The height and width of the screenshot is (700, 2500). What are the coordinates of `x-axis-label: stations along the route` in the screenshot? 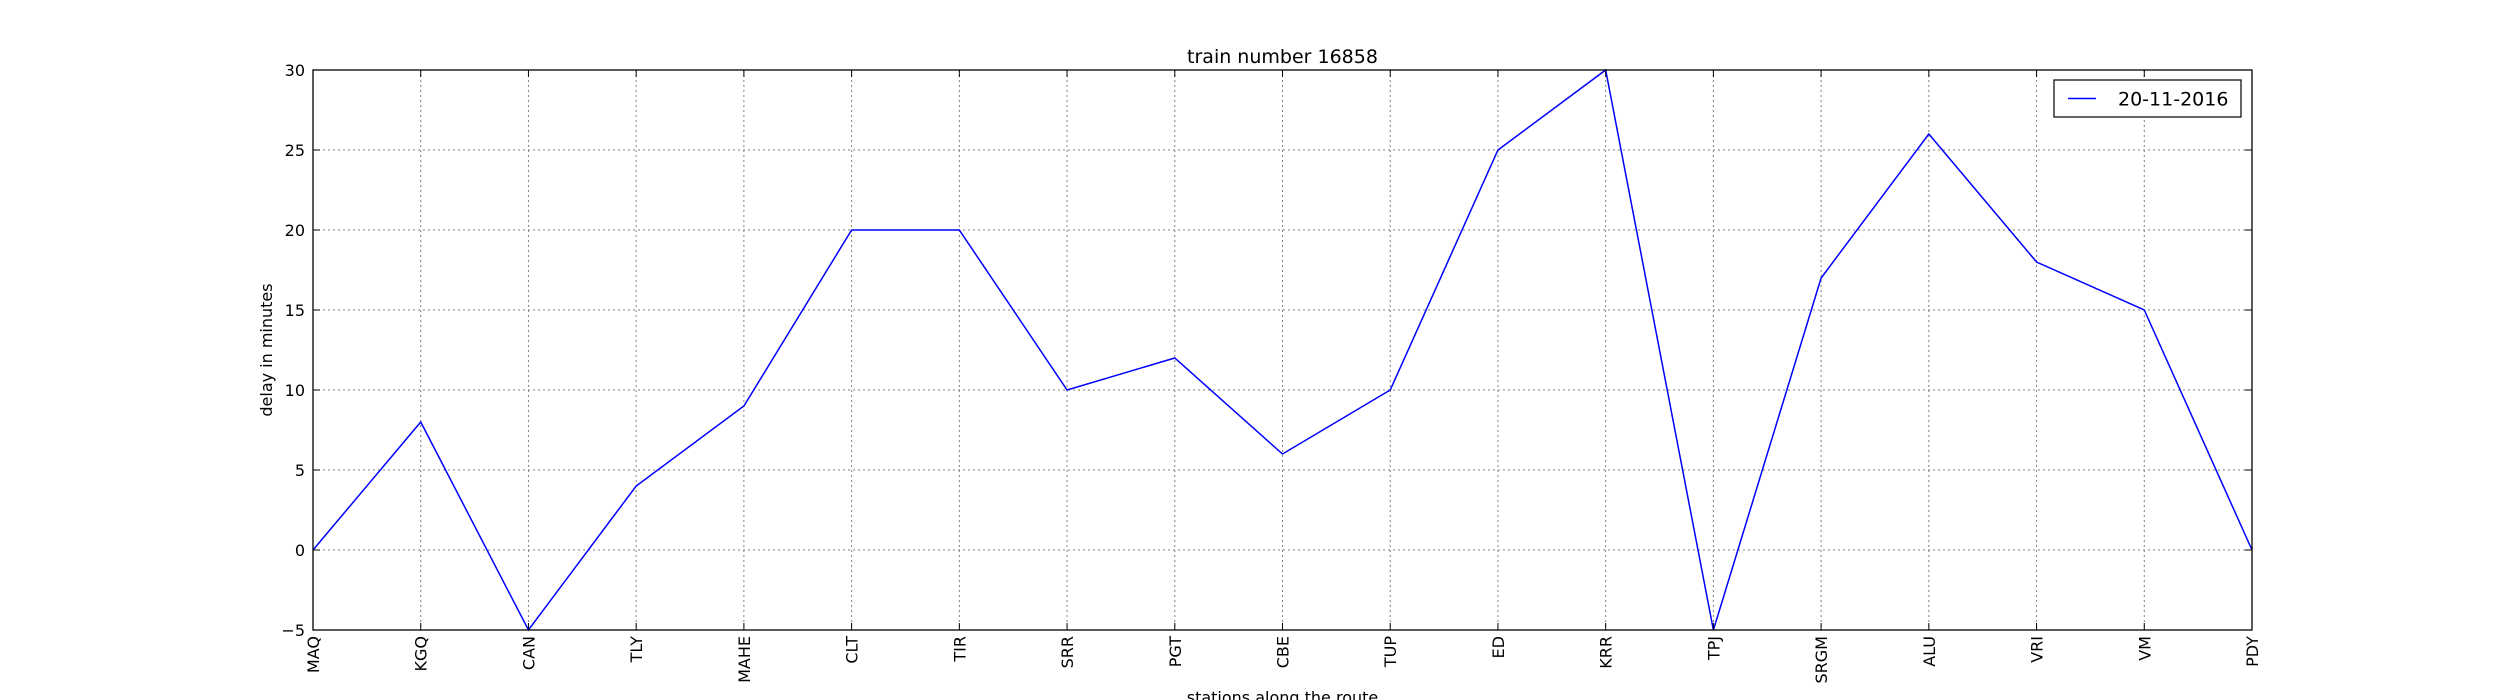 It's located at (1283, 694).